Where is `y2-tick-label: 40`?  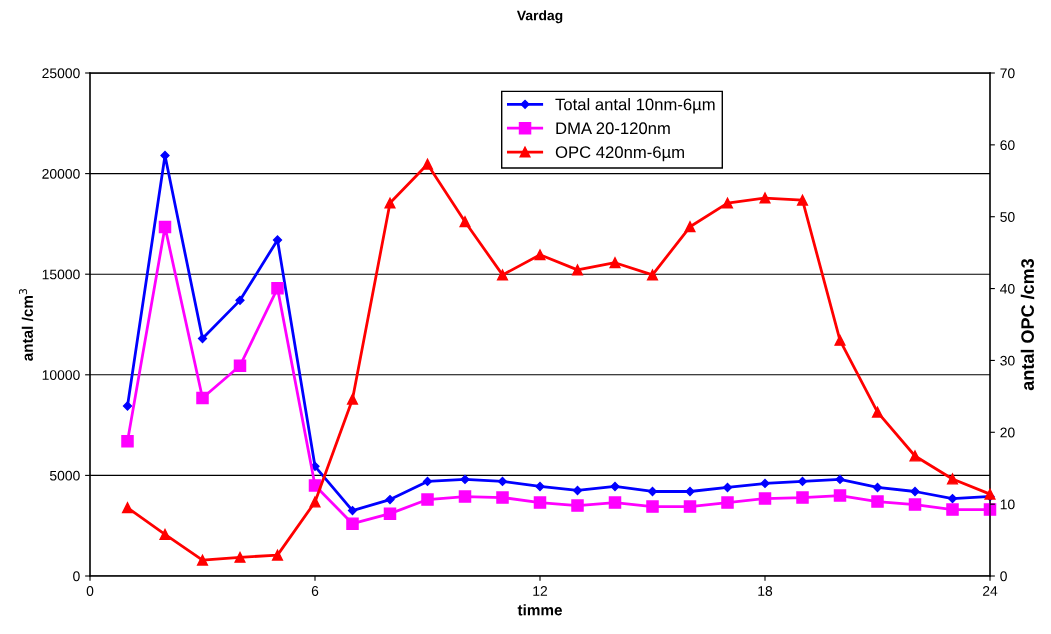
y2-tick-label: 40 is located at coordinates (1007, 288).